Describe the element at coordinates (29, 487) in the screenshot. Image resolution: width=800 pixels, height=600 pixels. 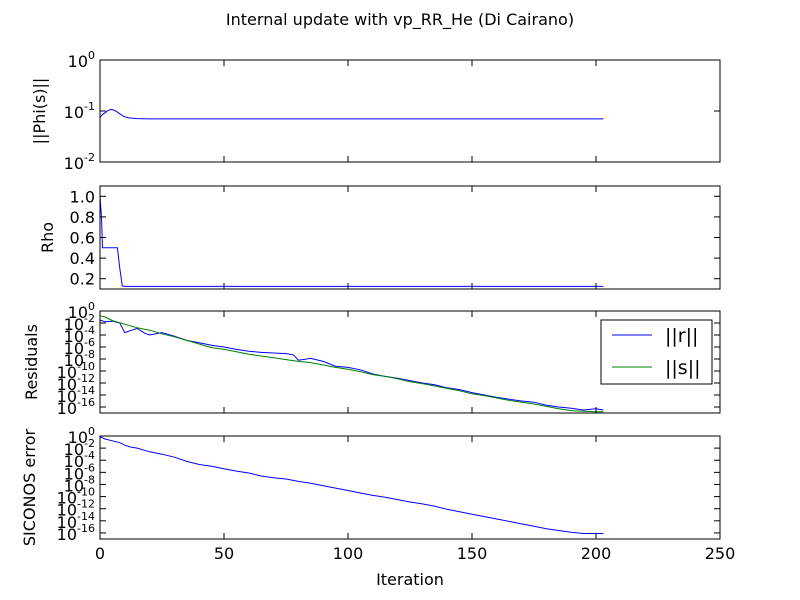
I see `y-axis-label-4: SICONOS error` at that location.